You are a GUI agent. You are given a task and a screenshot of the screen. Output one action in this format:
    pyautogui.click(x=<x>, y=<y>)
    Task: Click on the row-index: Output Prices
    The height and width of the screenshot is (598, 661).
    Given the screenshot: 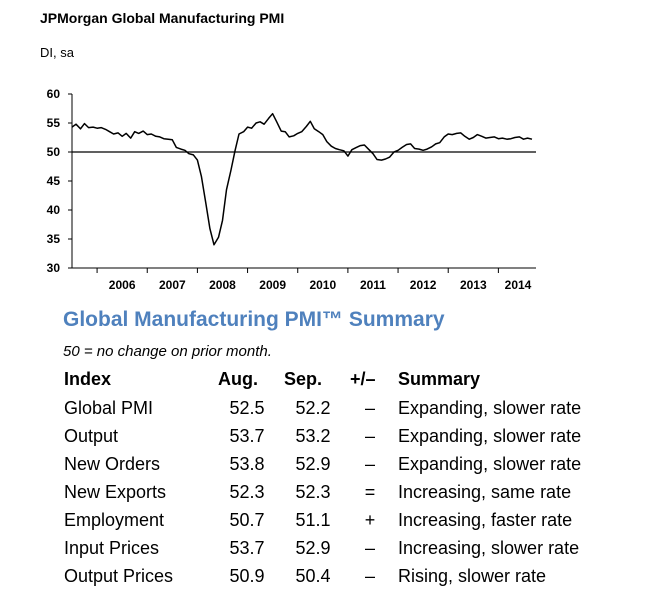 What is the action you would take?
    pyautogui.click(x=119, y=575)
    